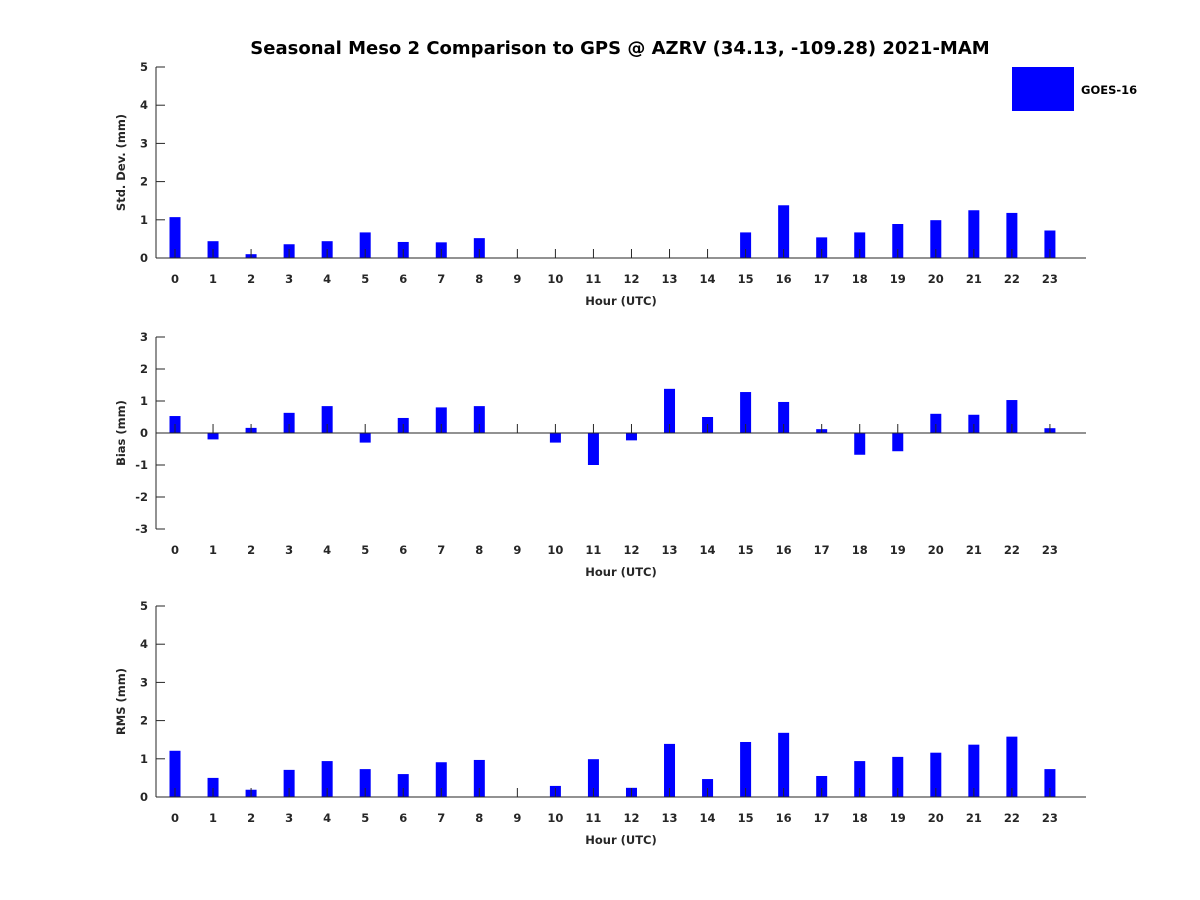 Image resolution: width=1200 pixels, height=900 pixels. I want to click on x-tick-label: 5, so click(365, 279).